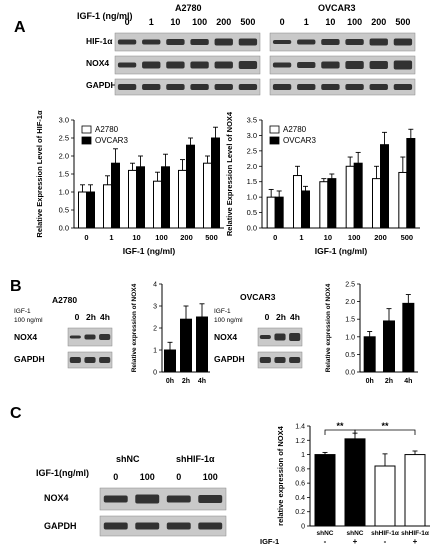 The height and width of the screenshot is (550, 448). Describe the element at coordinates (258, 297) in the screenshot. I see `blot-b-title-ovcar3: OVCAR3` at that location.